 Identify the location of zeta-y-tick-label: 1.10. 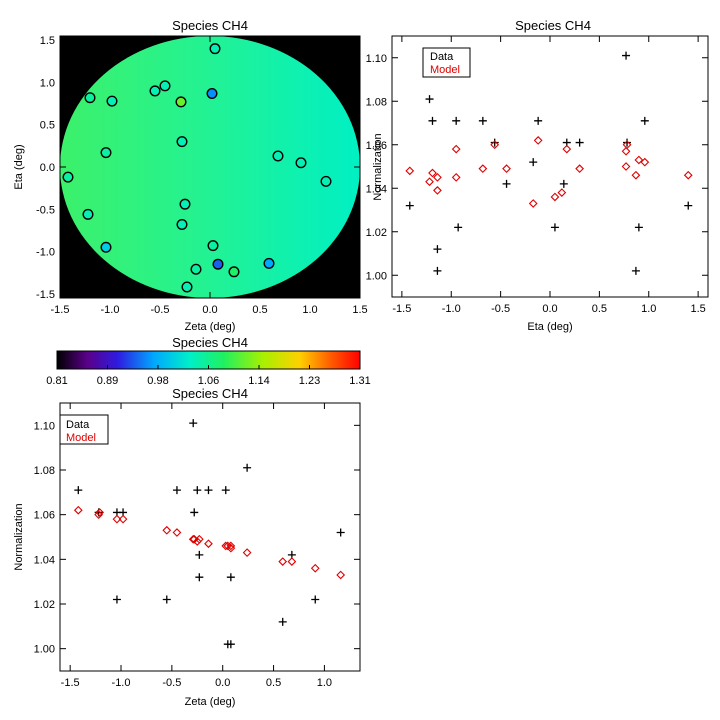
(44, 426).